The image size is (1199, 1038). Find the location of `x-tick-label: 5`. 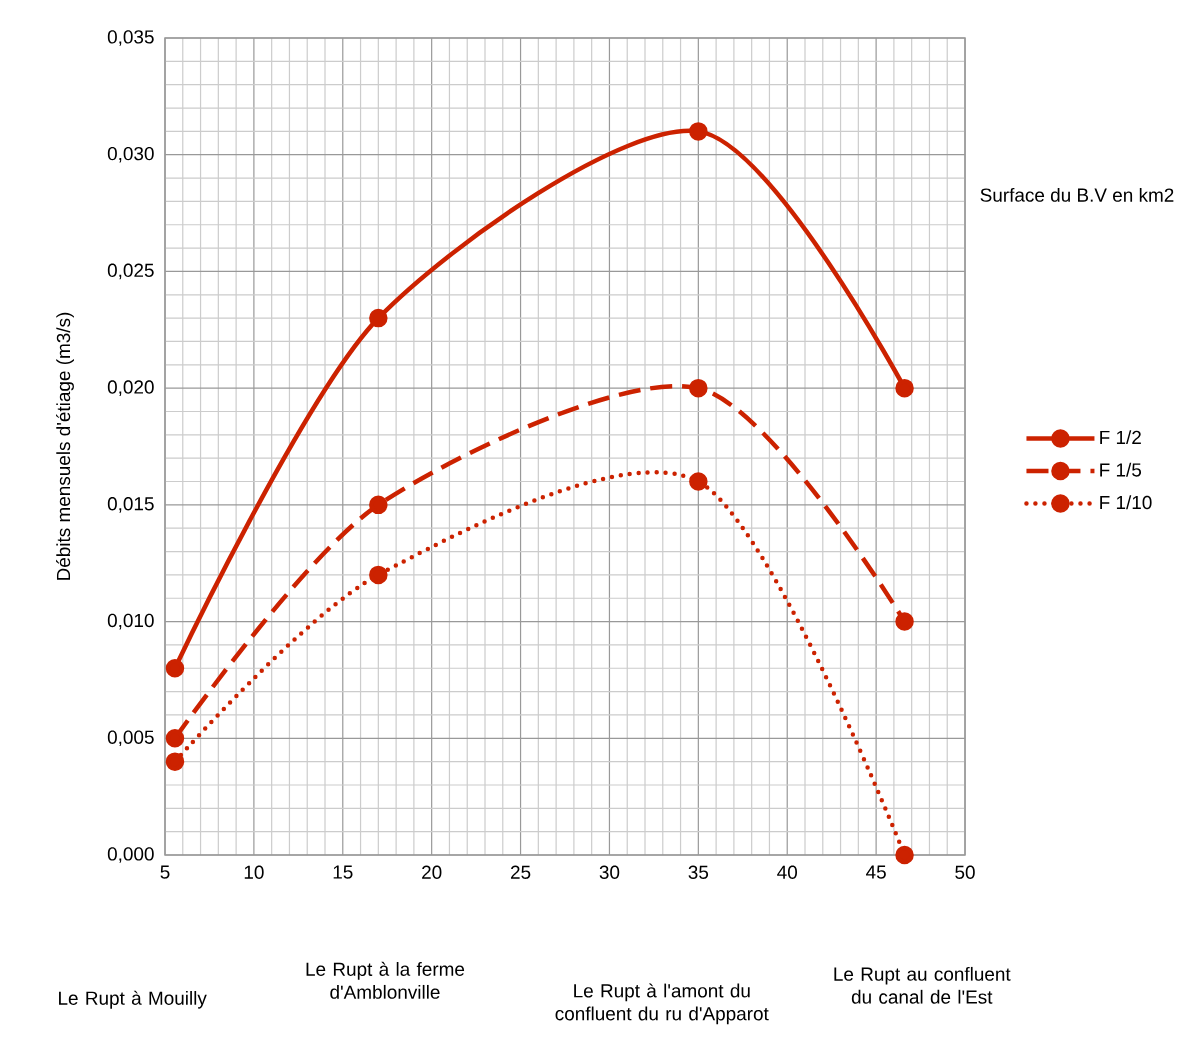

x-tick-label: 5 is located at coordinates (165, 872).